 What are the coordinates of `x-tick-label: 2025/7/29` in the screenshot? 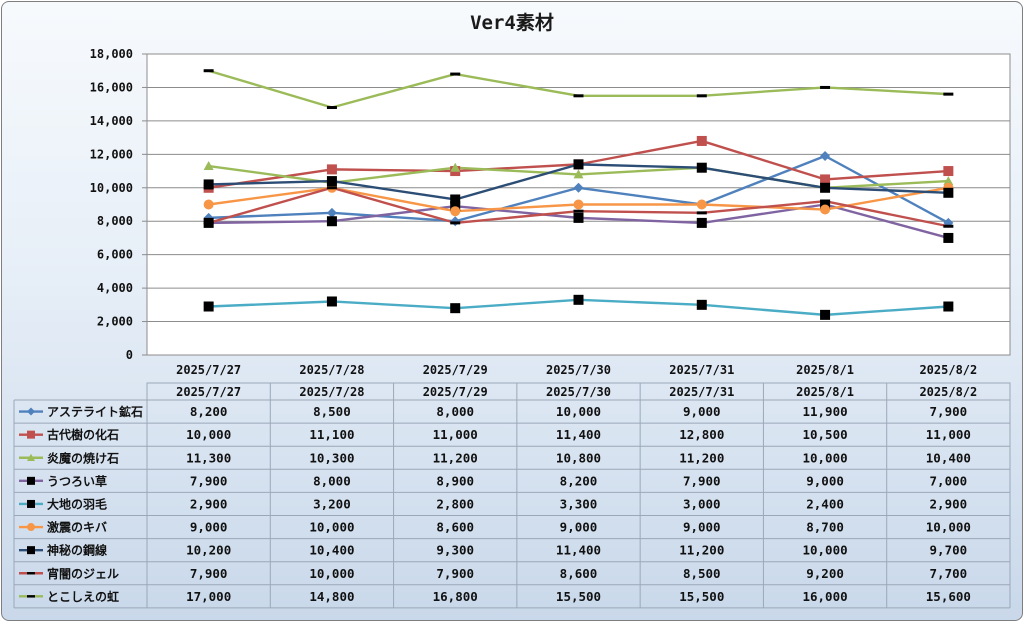 It's located at (455, 370).